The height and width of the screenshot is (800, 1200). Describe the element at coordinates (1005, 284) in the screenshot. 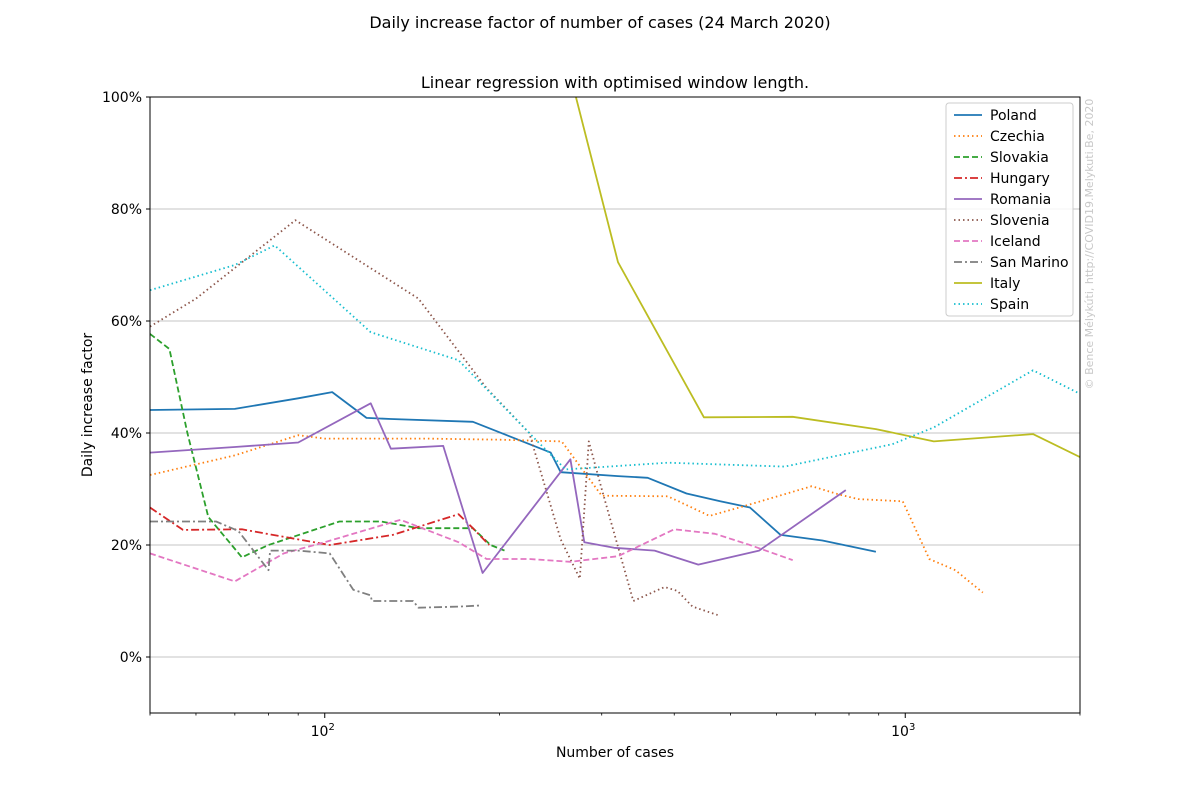

I see `legend-label: Italy` at that location.